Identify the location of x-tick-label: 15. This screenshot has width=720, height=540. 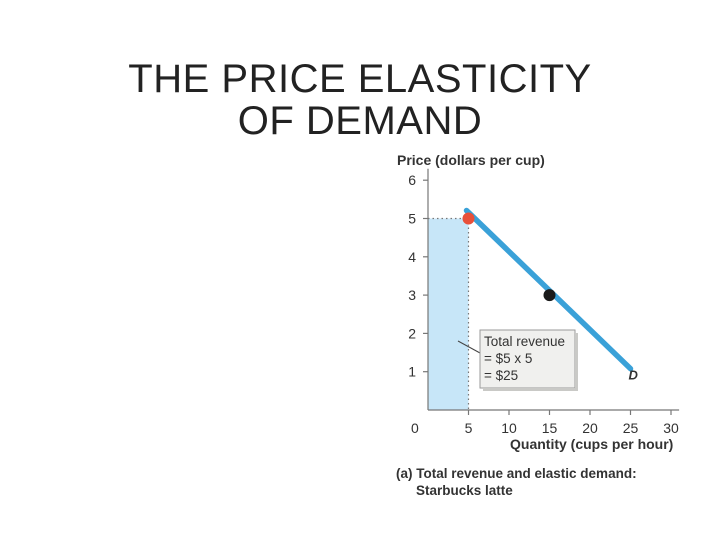
(550, 428).